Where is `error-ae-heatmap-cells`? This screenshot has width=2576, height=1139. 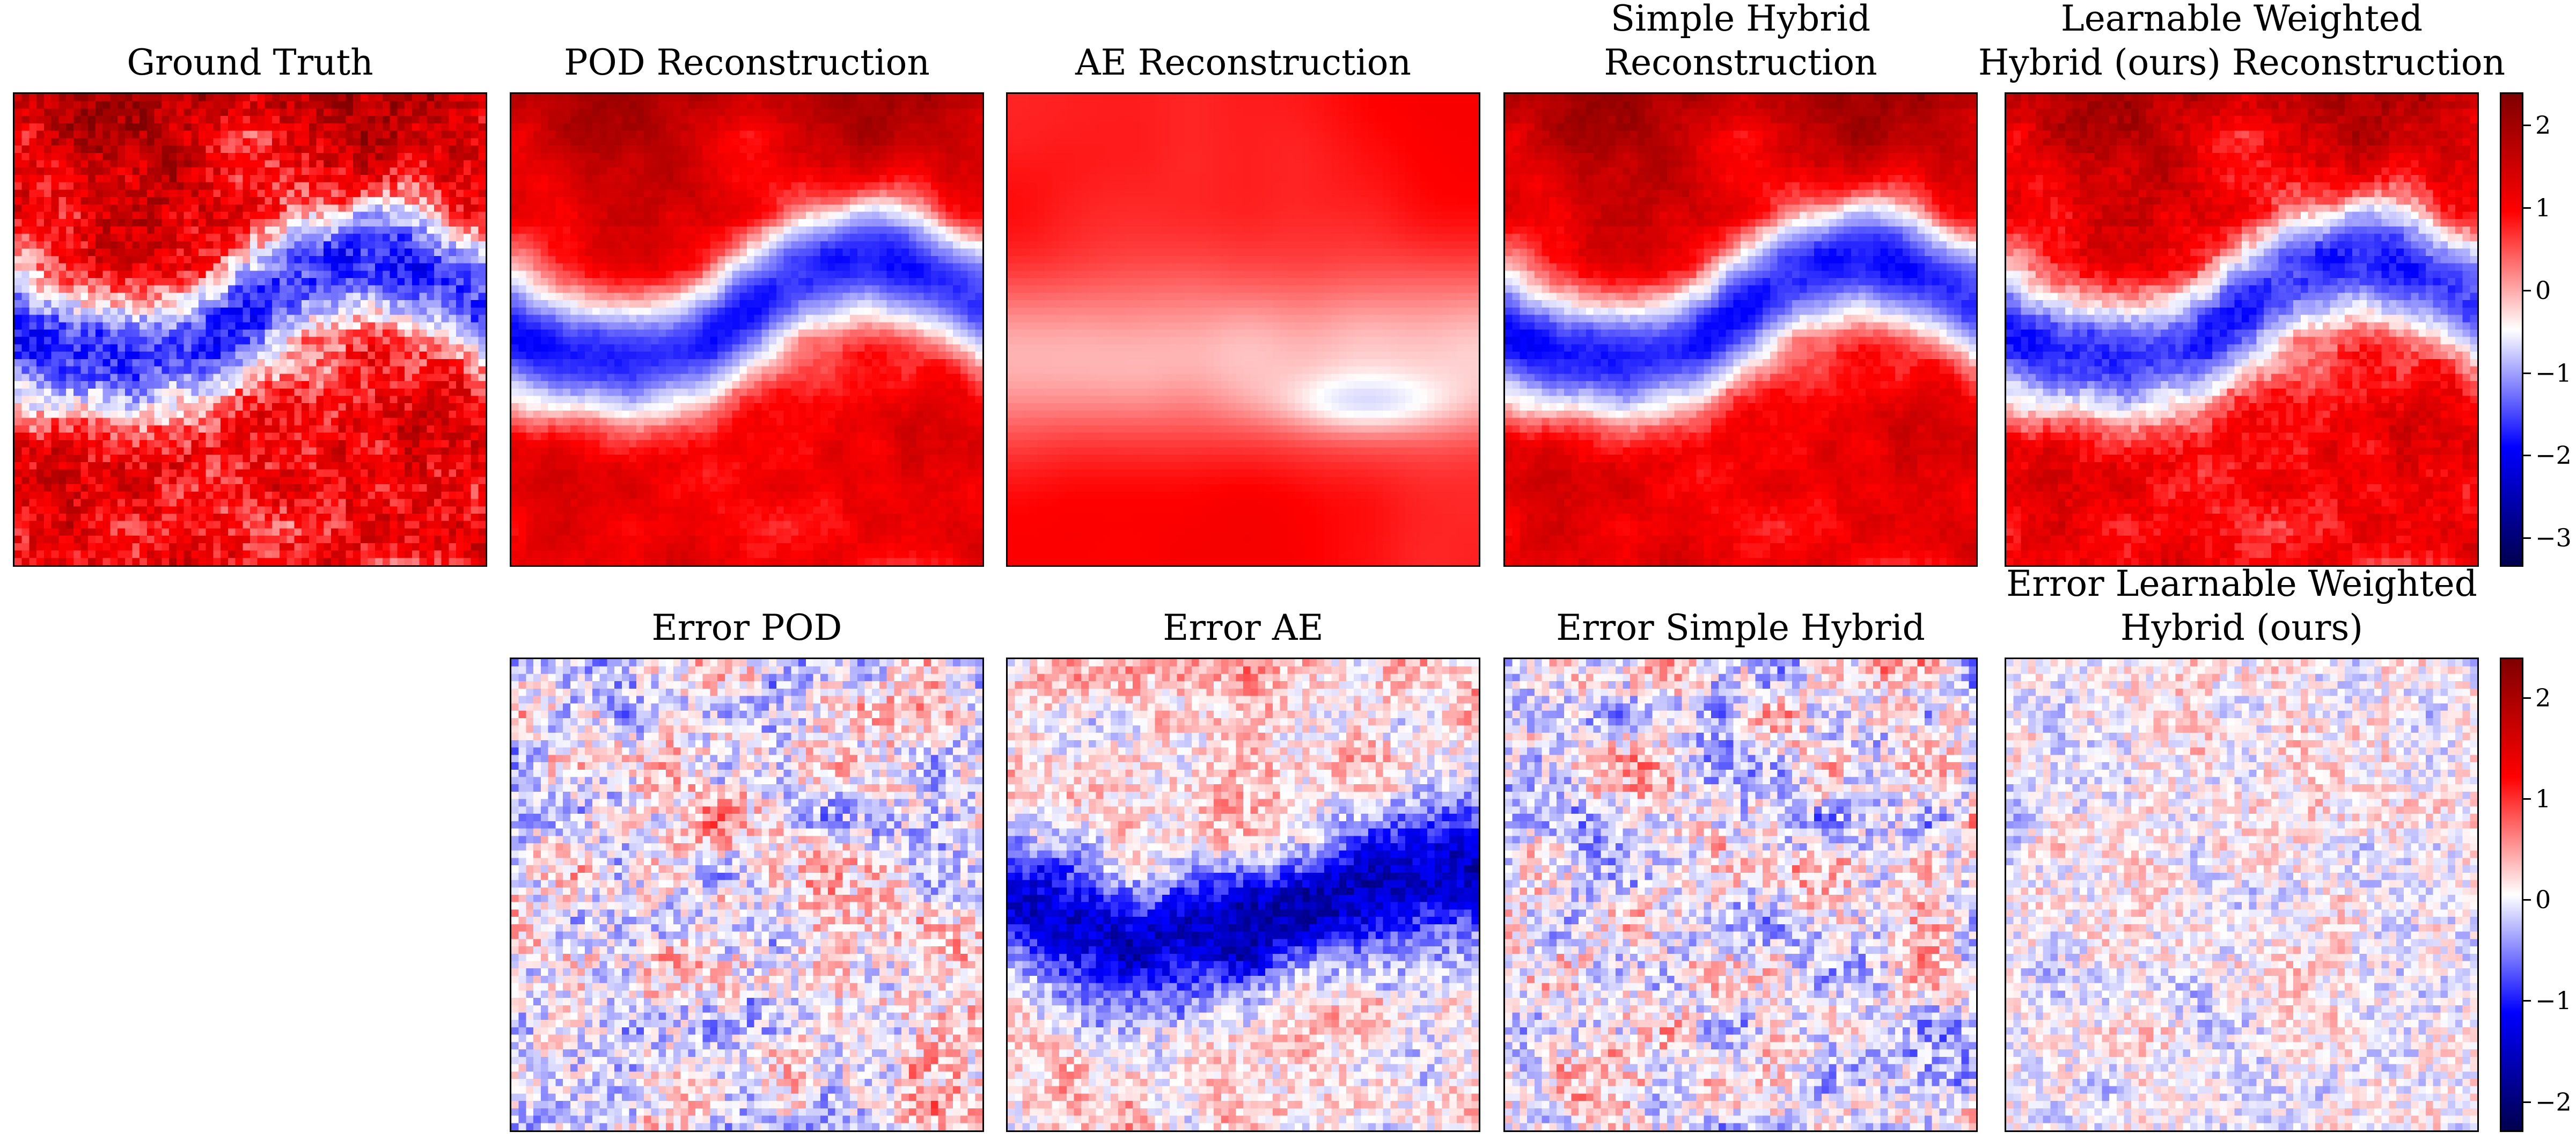 error-ae-heatmap-cells is located at coordinates (1243, 894).